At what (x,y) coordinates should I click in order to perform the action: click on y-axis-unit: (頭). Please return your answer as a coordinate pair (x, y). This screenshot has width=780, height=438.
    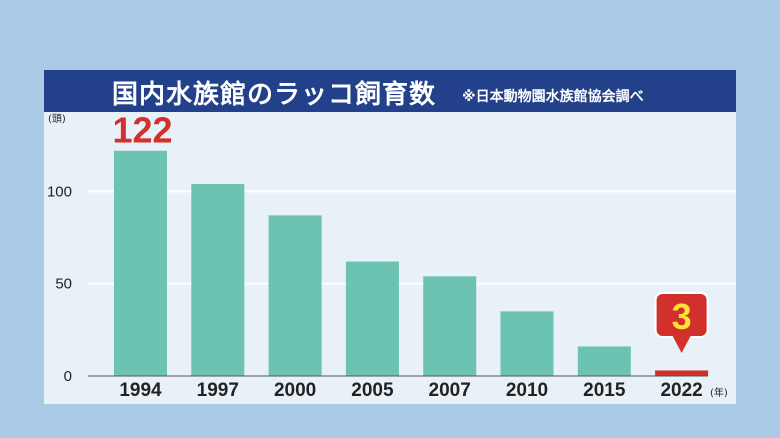
    Looking at the image, I should click on (57, 119).